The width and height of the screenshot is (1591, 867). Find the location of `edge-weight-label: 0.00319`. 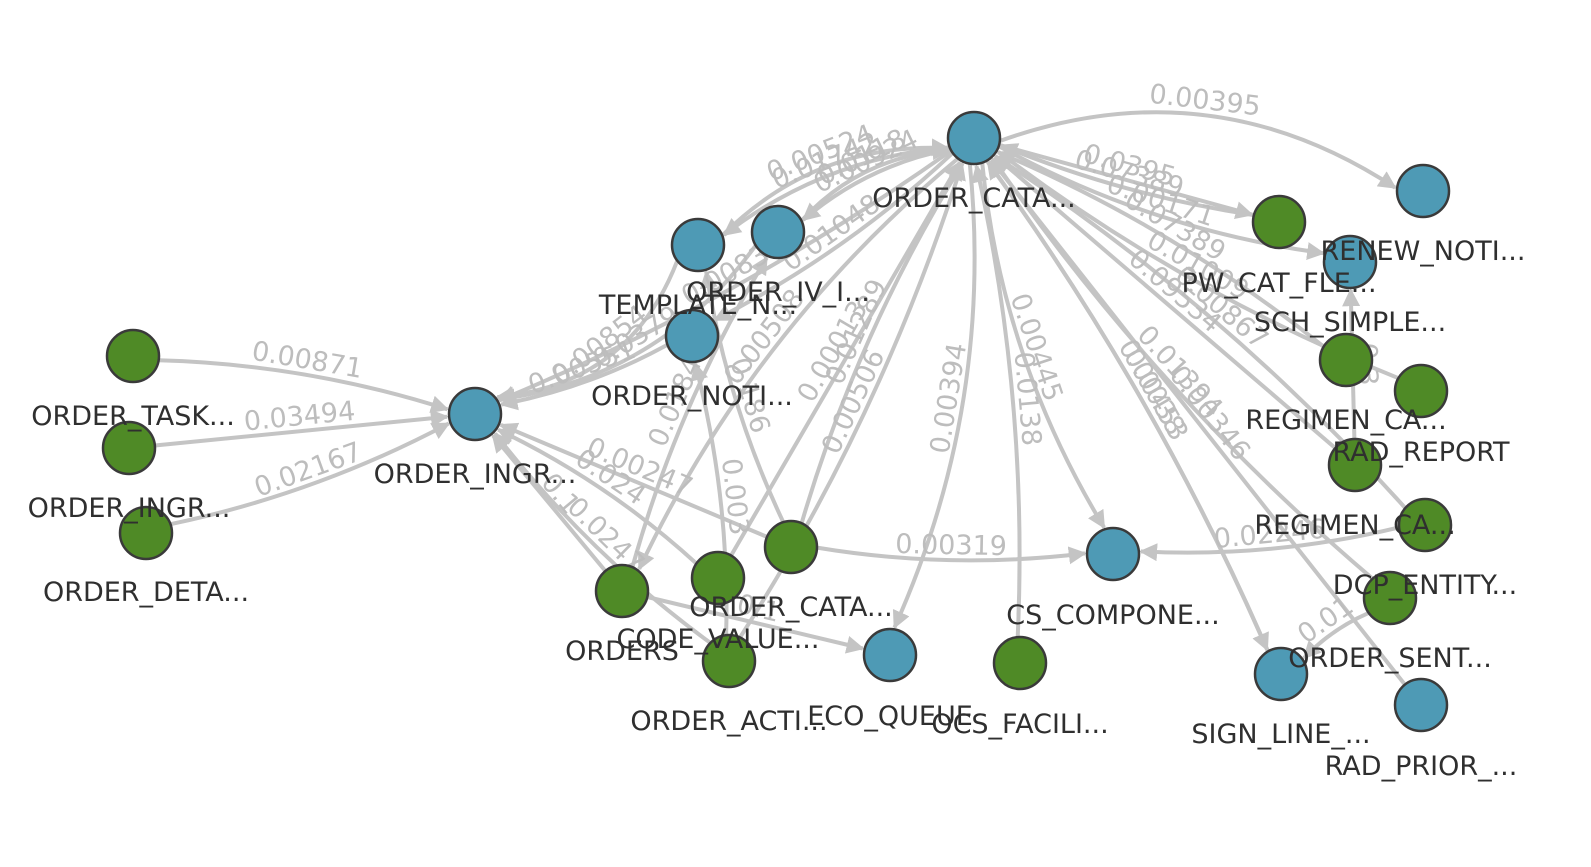

edge-weight-label: 0.00319 is located at coordinates (951, 545).